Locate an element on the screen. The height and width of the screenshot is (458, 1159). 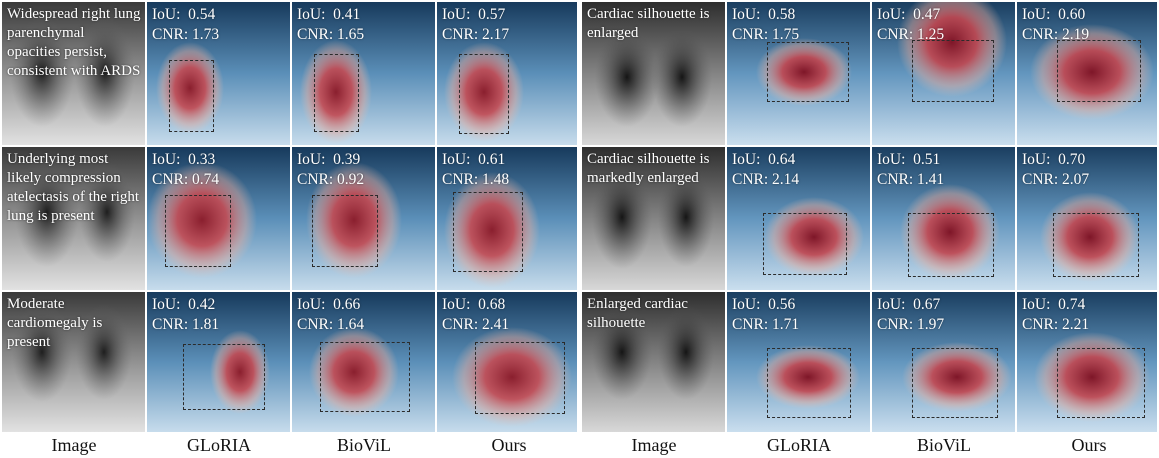
gloria-cell: IoU: 0.56 CNR: 1.71 is located at coordinates (798, 362).